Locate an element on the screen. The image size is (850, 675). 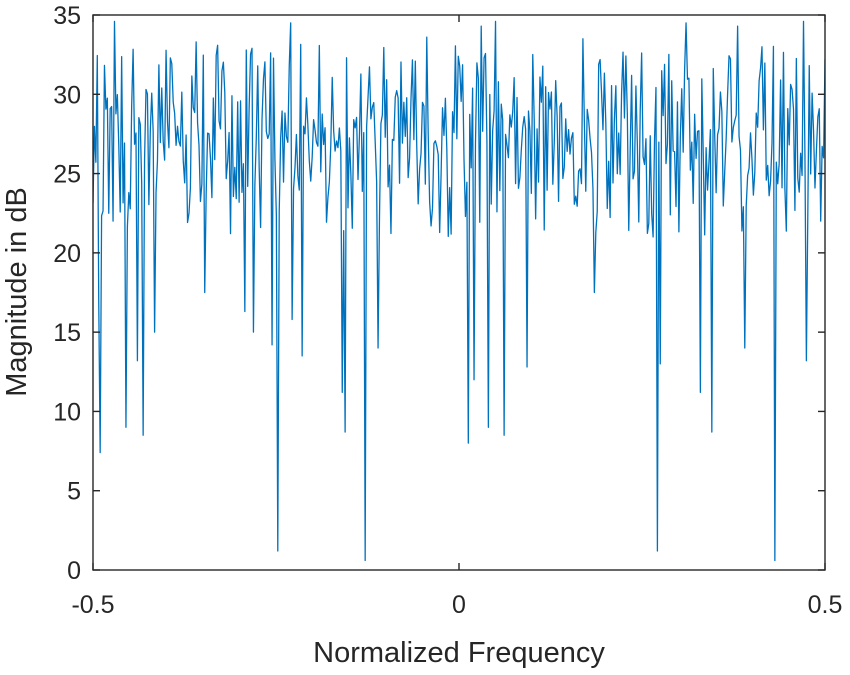
y-axis-label: Magnitude in dB is located at coordinates (17, 292).